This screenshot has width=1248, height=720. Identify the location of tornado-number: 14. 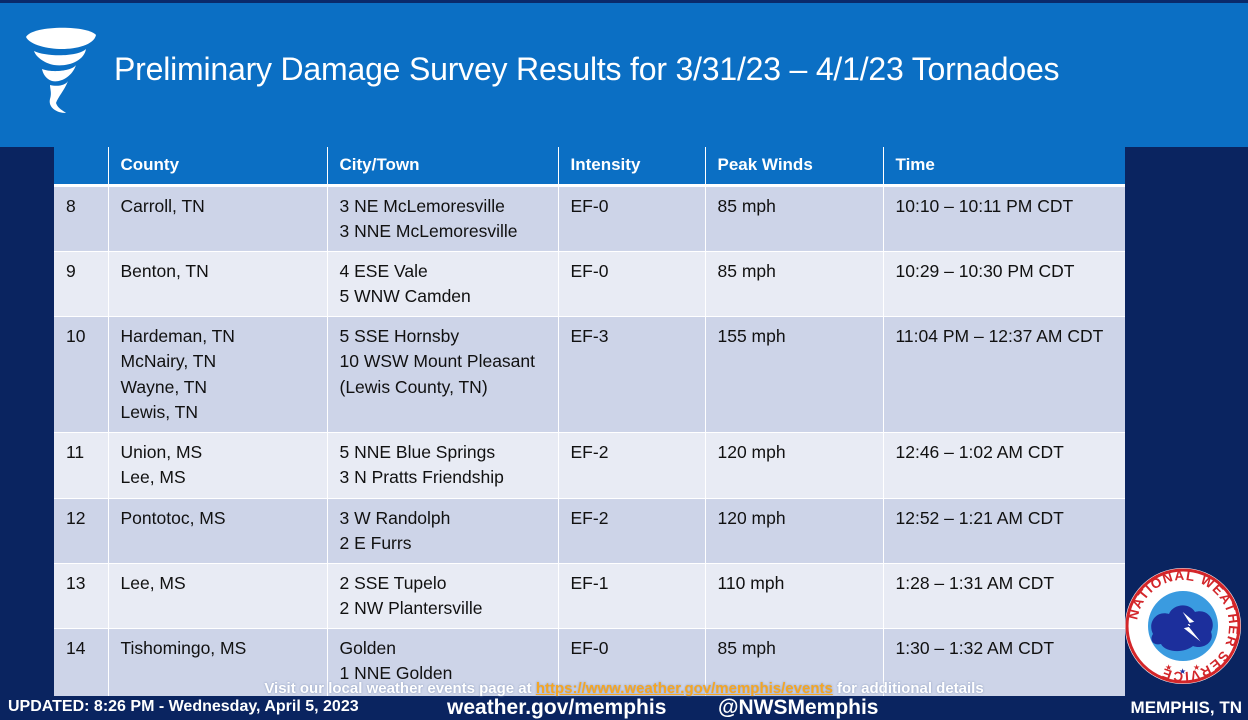
(81, 662).